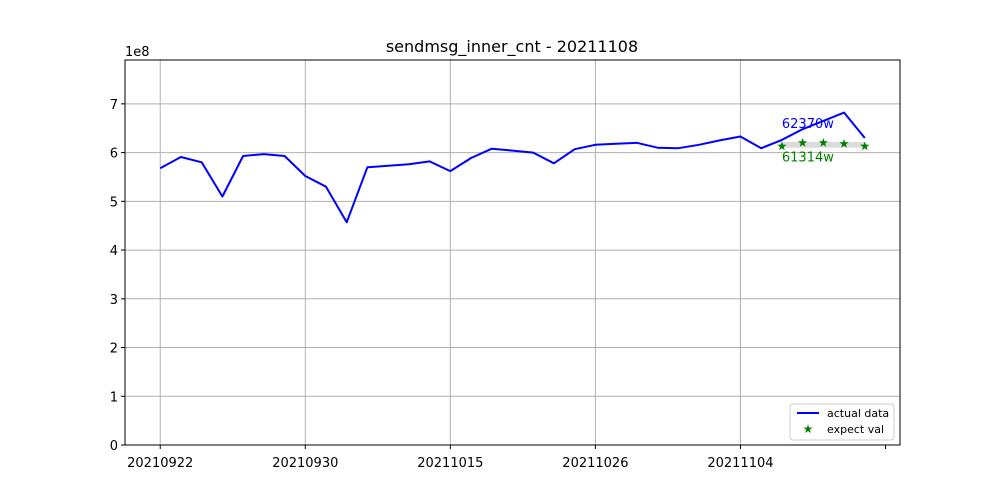  I want to click on value-annotation: 62370w, so click(808, 124).